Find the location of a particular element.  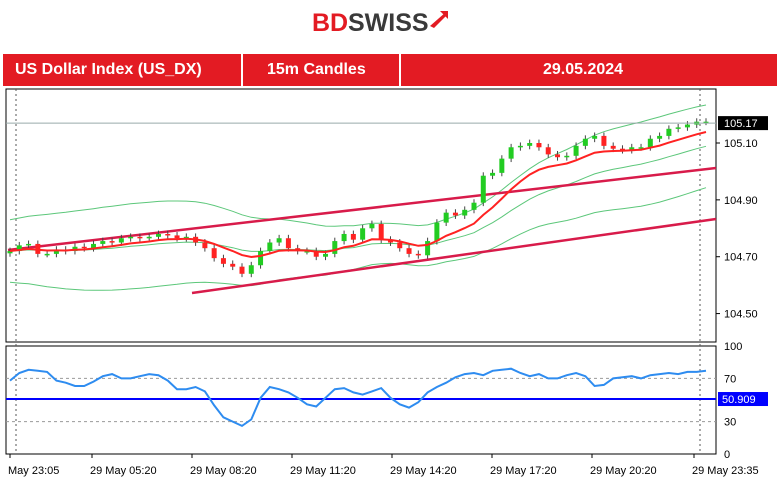

time-tick-label: 29 May 11:20 is located at coordinates (323, 471).